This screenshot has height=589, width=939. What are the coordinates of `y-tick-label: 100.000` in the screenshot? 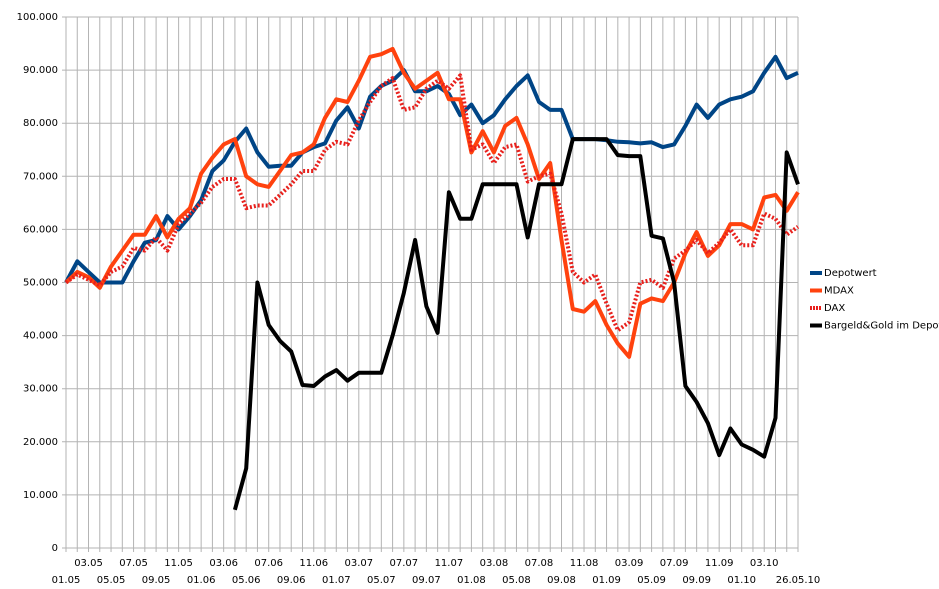 It's located at (37, 17).